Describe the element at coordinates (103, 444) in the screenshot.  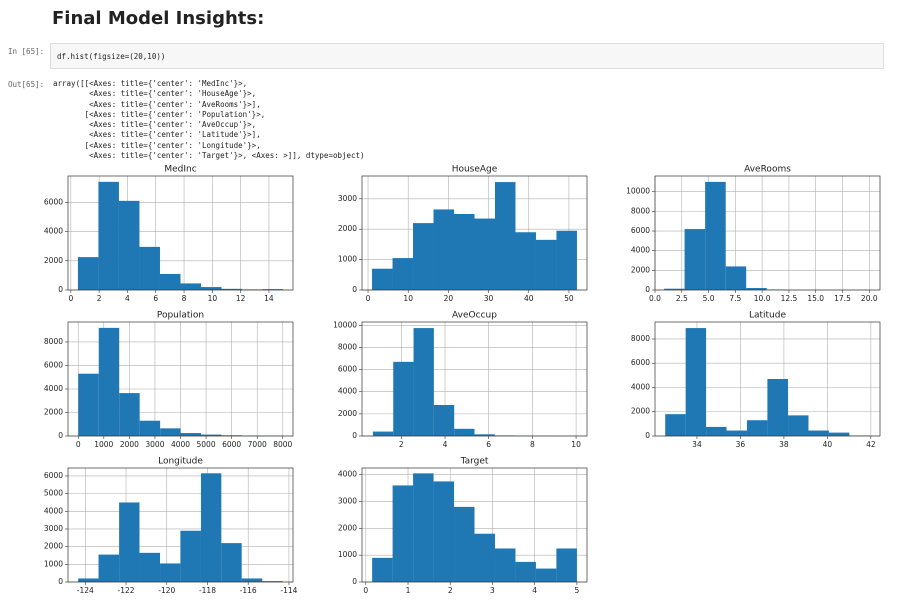
I see `x-tick-label: 1000` at that location.